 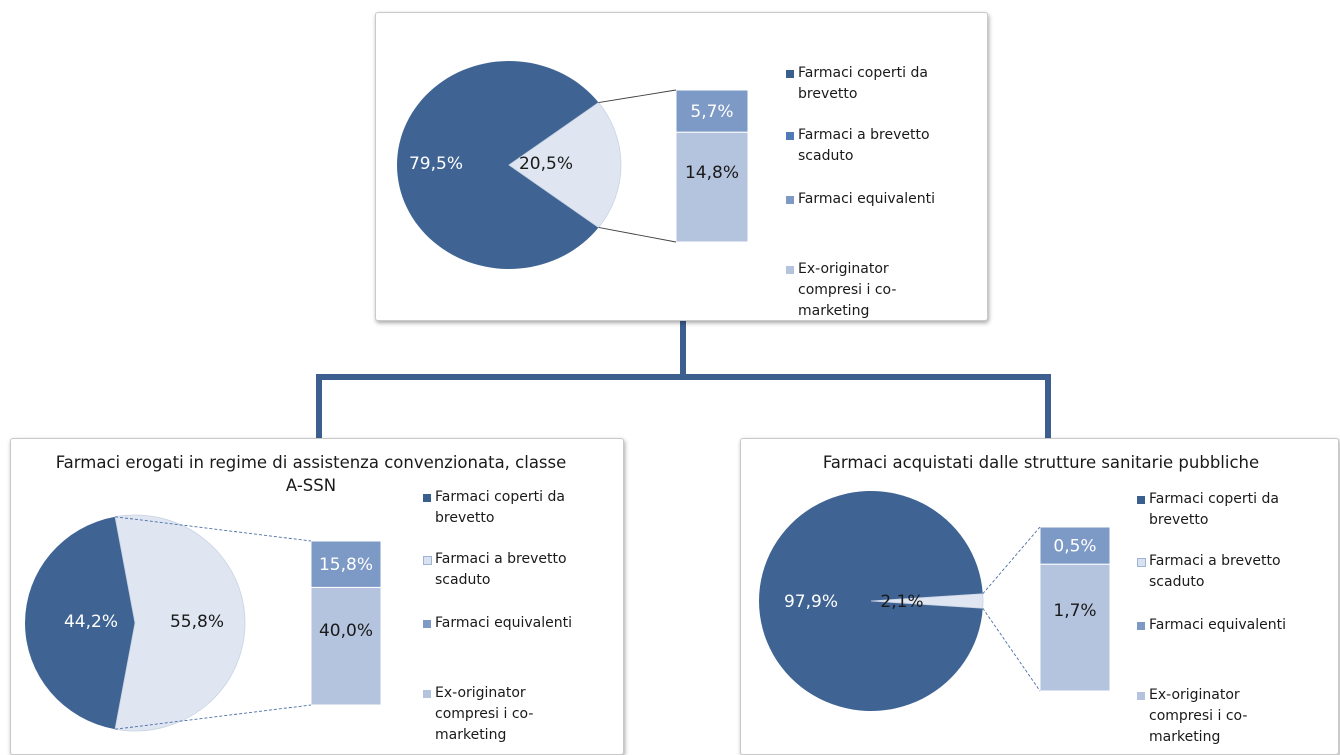 I want to click on pie-of-bar-chart: 97,9% 2,1% 0,5% 1,7%, so click(x=935, y=601).